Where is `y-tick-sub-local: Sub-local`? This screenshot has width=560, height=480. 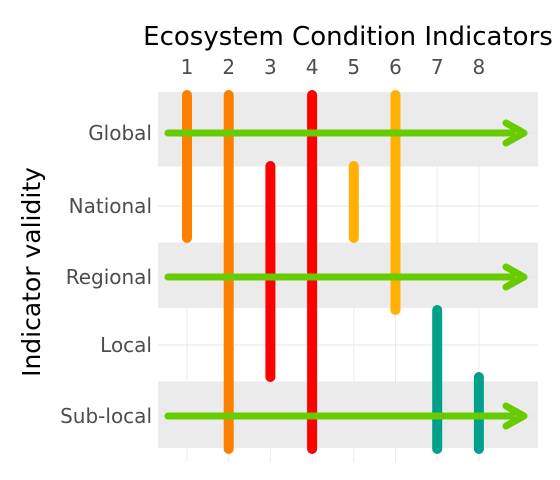 y-tick-sub-local: Sub-local is located at coordinates (106, 416).